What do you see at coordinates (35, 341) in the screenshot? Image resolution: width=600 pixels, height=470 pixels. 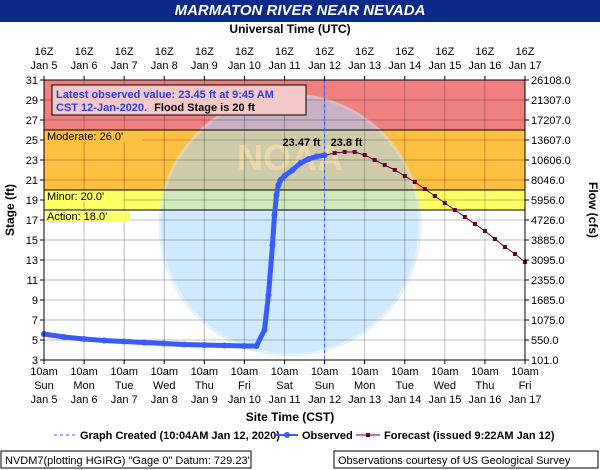 I see `y-tick-label: 5` at bounding box center [35, 341].